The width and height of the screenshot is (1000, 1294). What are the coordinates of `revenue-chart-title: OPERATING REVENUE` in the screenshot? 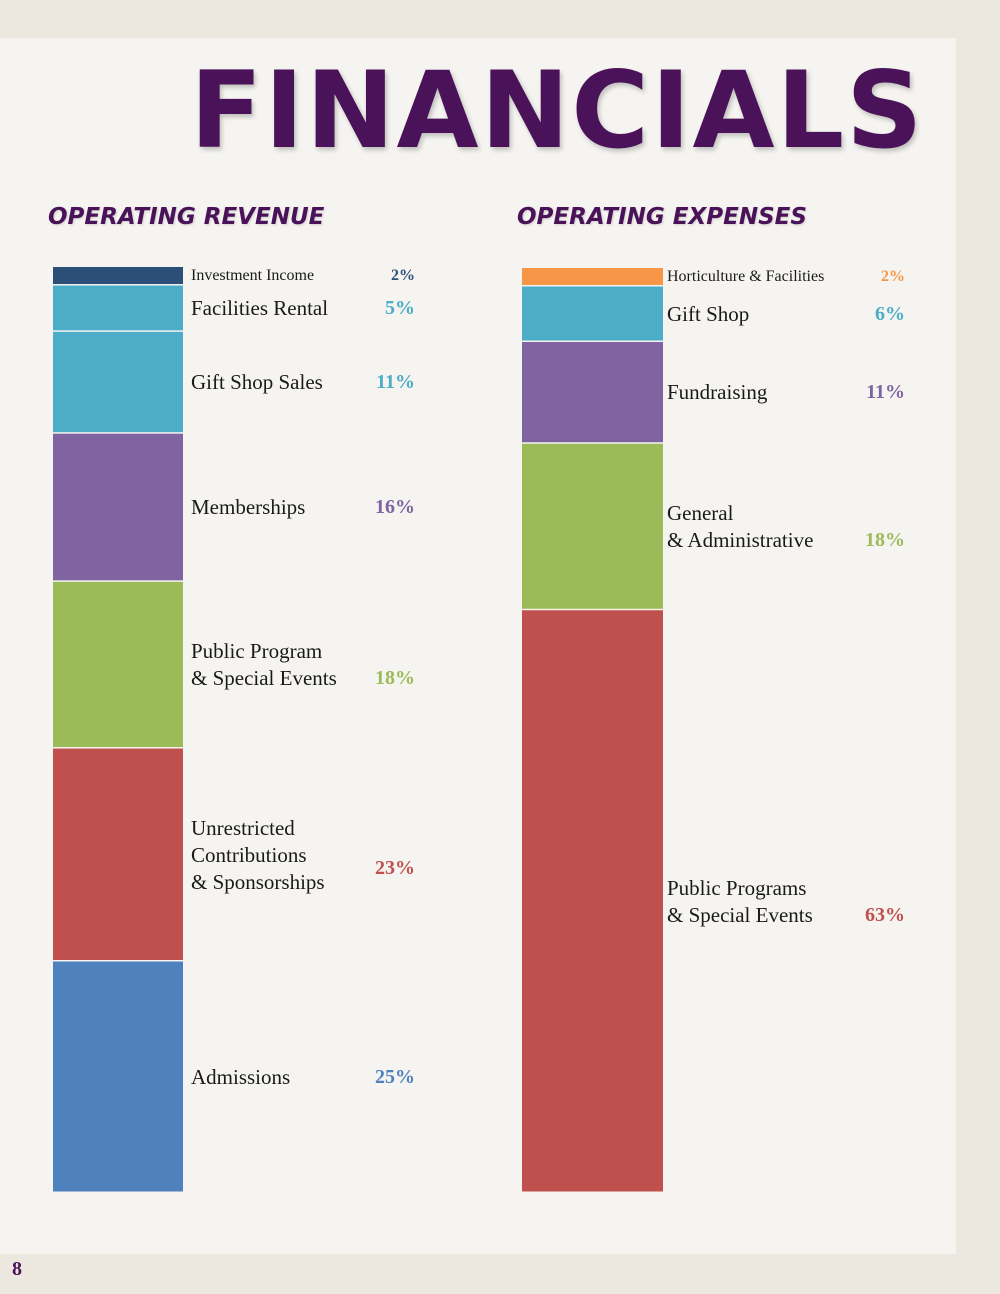 It's located at (186, 217).